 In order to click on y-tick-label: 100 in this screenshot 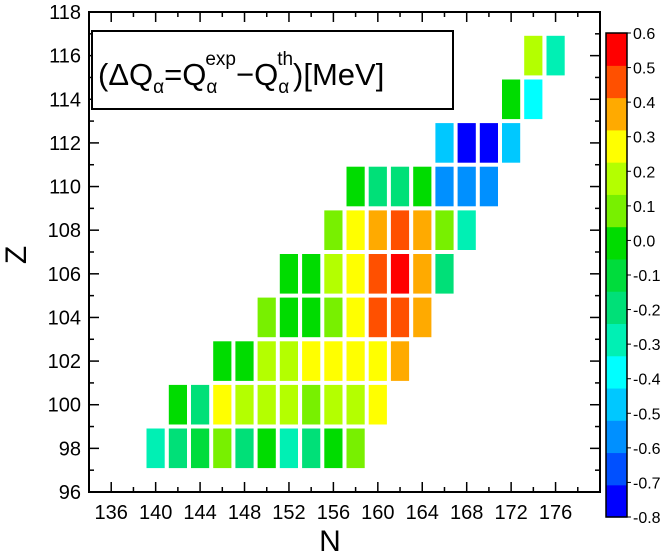, I will do `click(64, 406)`.